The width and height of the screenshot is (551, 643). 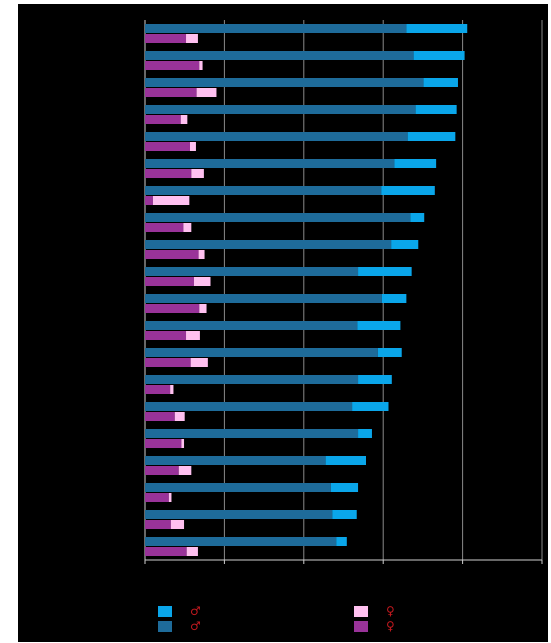 What do you see at coordinates (361, 626) in the screenshot?
I see `legend-swatch-female-dark` at bounding box center [361, 626].